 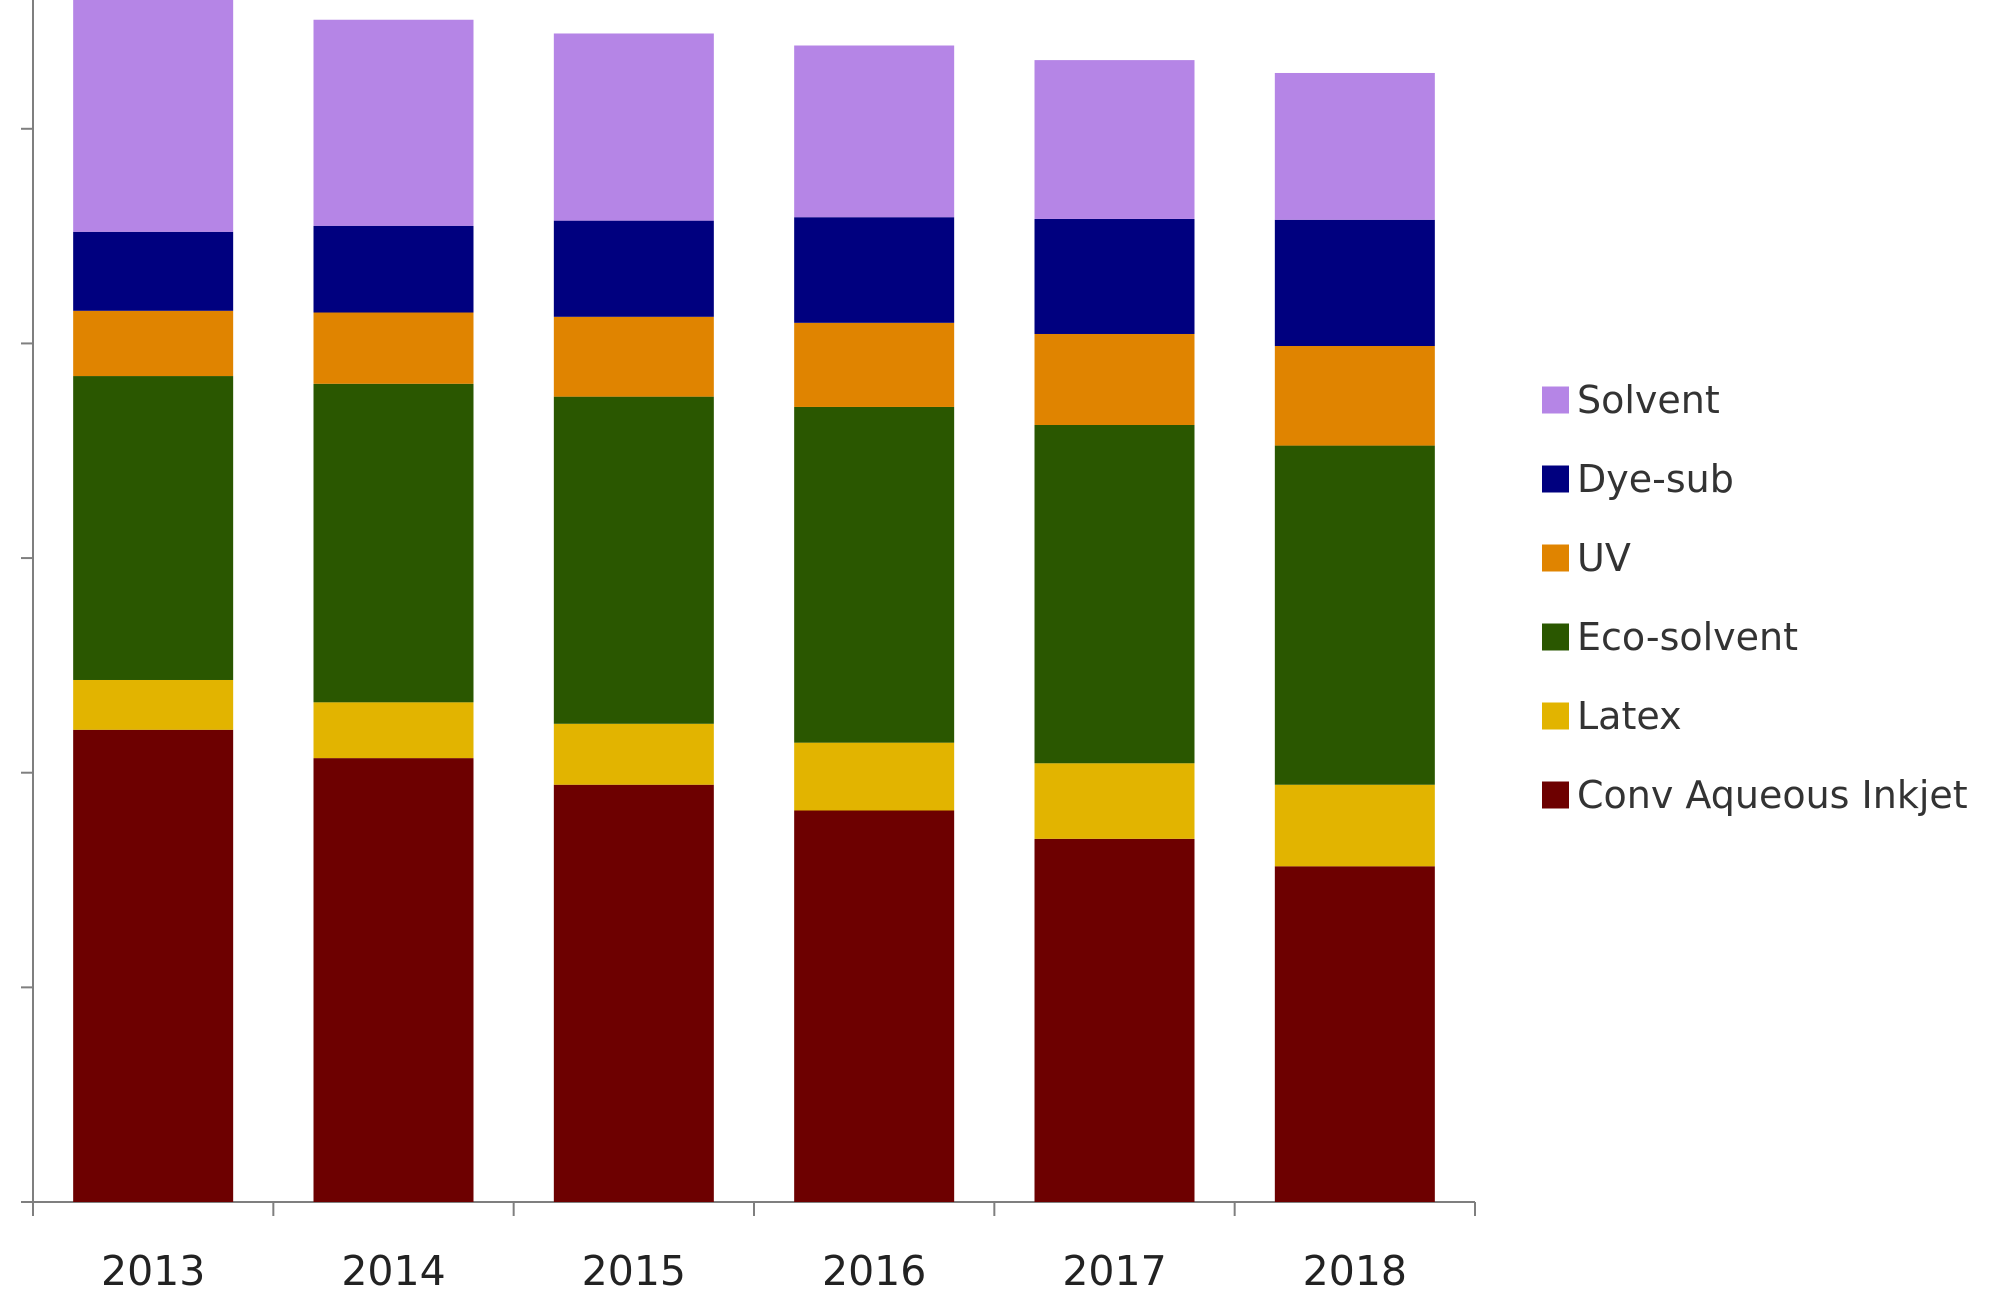 I want to click on legend-swatch-eco-solvent, so click(x=1555, y=637).